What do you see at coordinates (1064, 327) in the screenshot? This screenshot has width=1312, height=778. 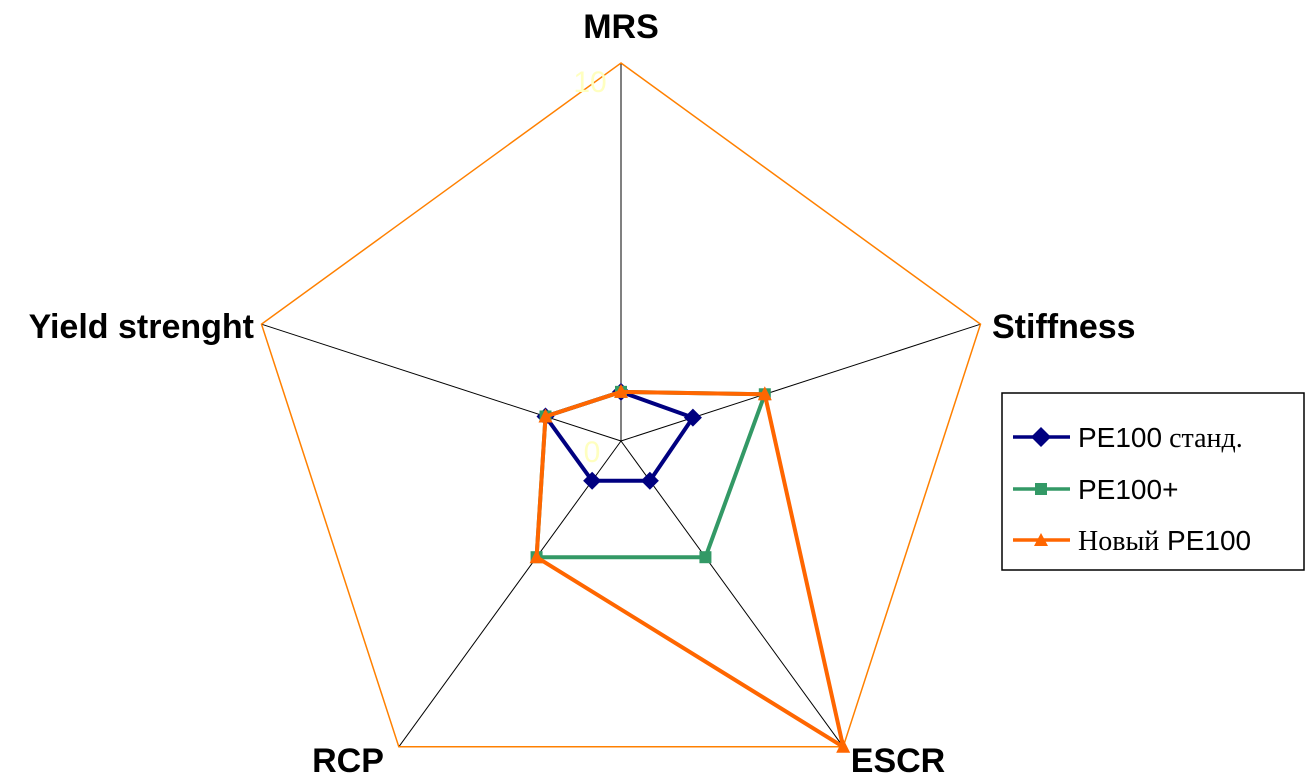 I see `axis-label-stiffness: Stiffness` at bounding box center [1064, 327].